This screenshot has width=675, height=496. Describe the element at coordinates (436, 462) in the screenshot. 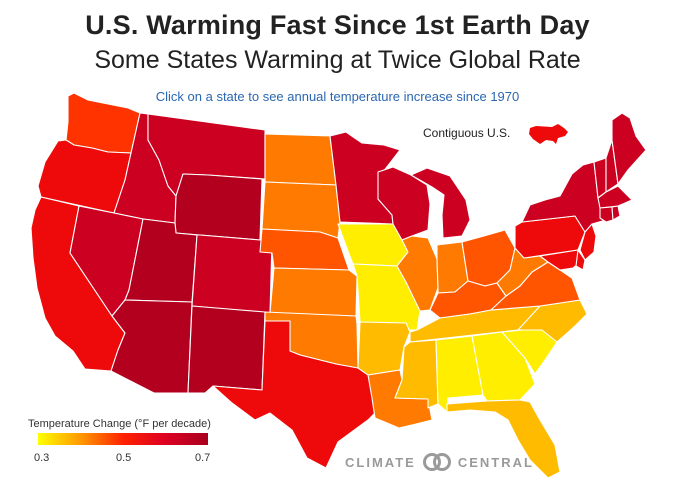

I see `linked-circles-icon` at that location.